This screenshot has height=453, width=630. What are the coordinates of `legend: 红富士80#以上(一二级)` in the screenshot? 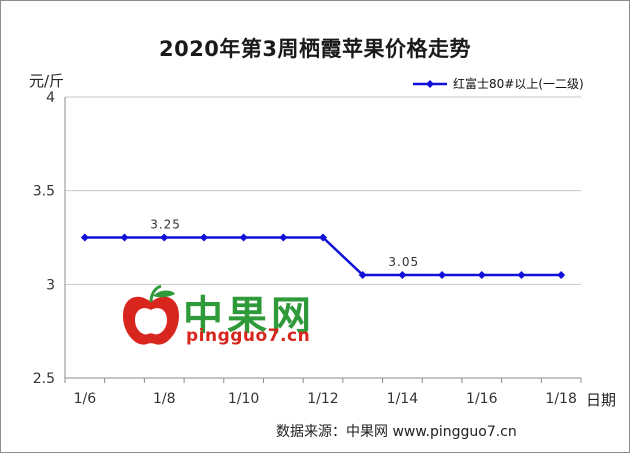 It's located at (498, 83).